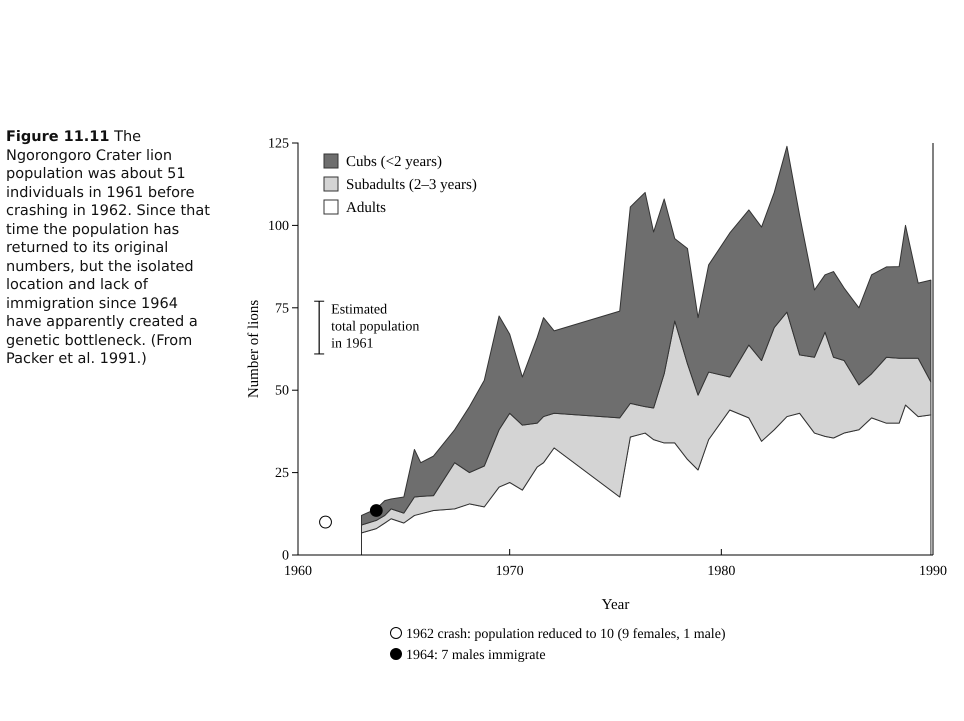 The width and height of the screenshot is (964, 721). Describe the element at coordinates (278, 226) in the screenshot. I see `y-tick-label: 100` at that location.